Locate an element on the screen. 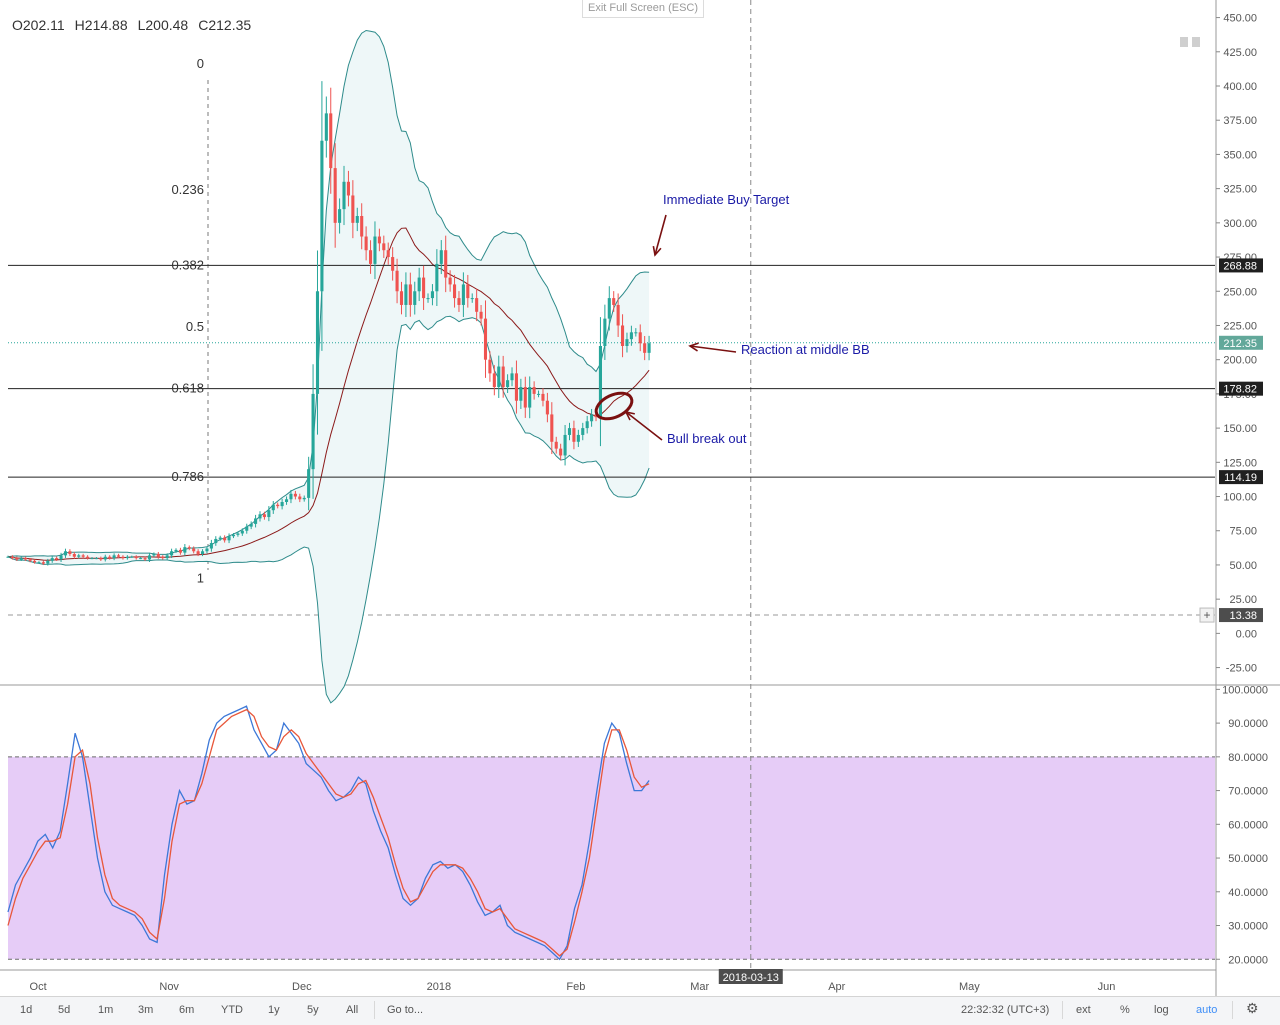 This screenshot has width=1280, height=1025. ohlc-readout: O202.11 H214.88 L200.48 C212.35 is located at coordinates (136, 25).